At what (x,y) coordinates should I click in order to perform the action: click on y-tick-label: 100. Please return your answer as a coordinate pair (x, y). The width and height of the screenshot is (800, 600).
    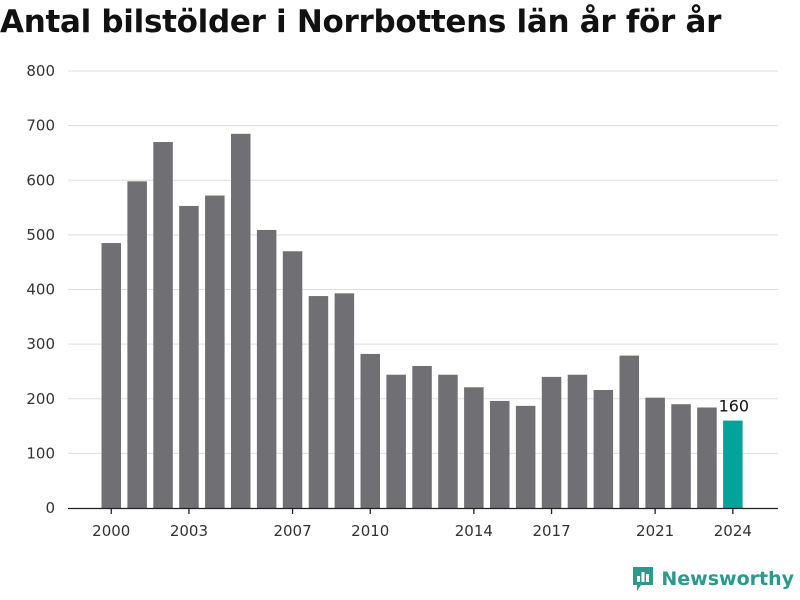
    Looking at the image, I should click on (40, 453).